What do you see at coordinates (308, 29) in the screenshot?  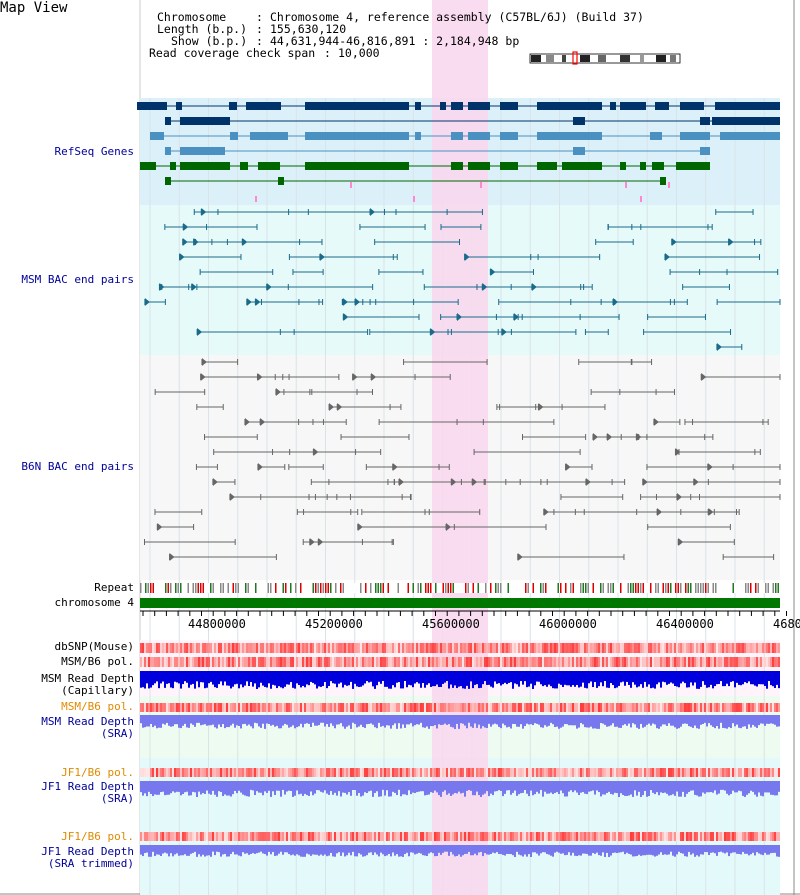 I see `header-length-value: 155,630,120` at bounding box center [308, 29].